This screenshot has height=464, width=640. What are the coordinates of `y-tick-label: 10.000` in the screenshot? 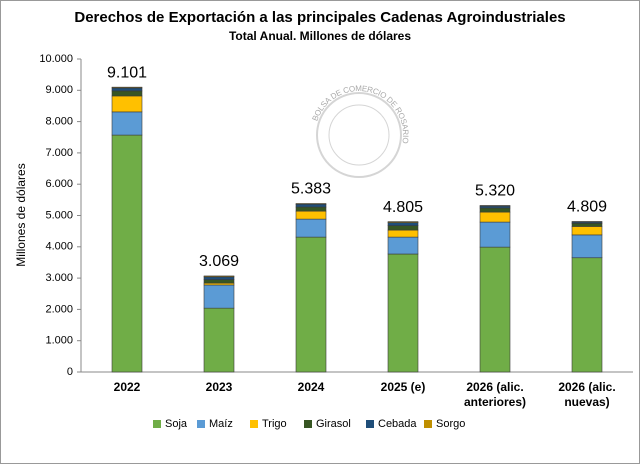 It's located at (56, 59).